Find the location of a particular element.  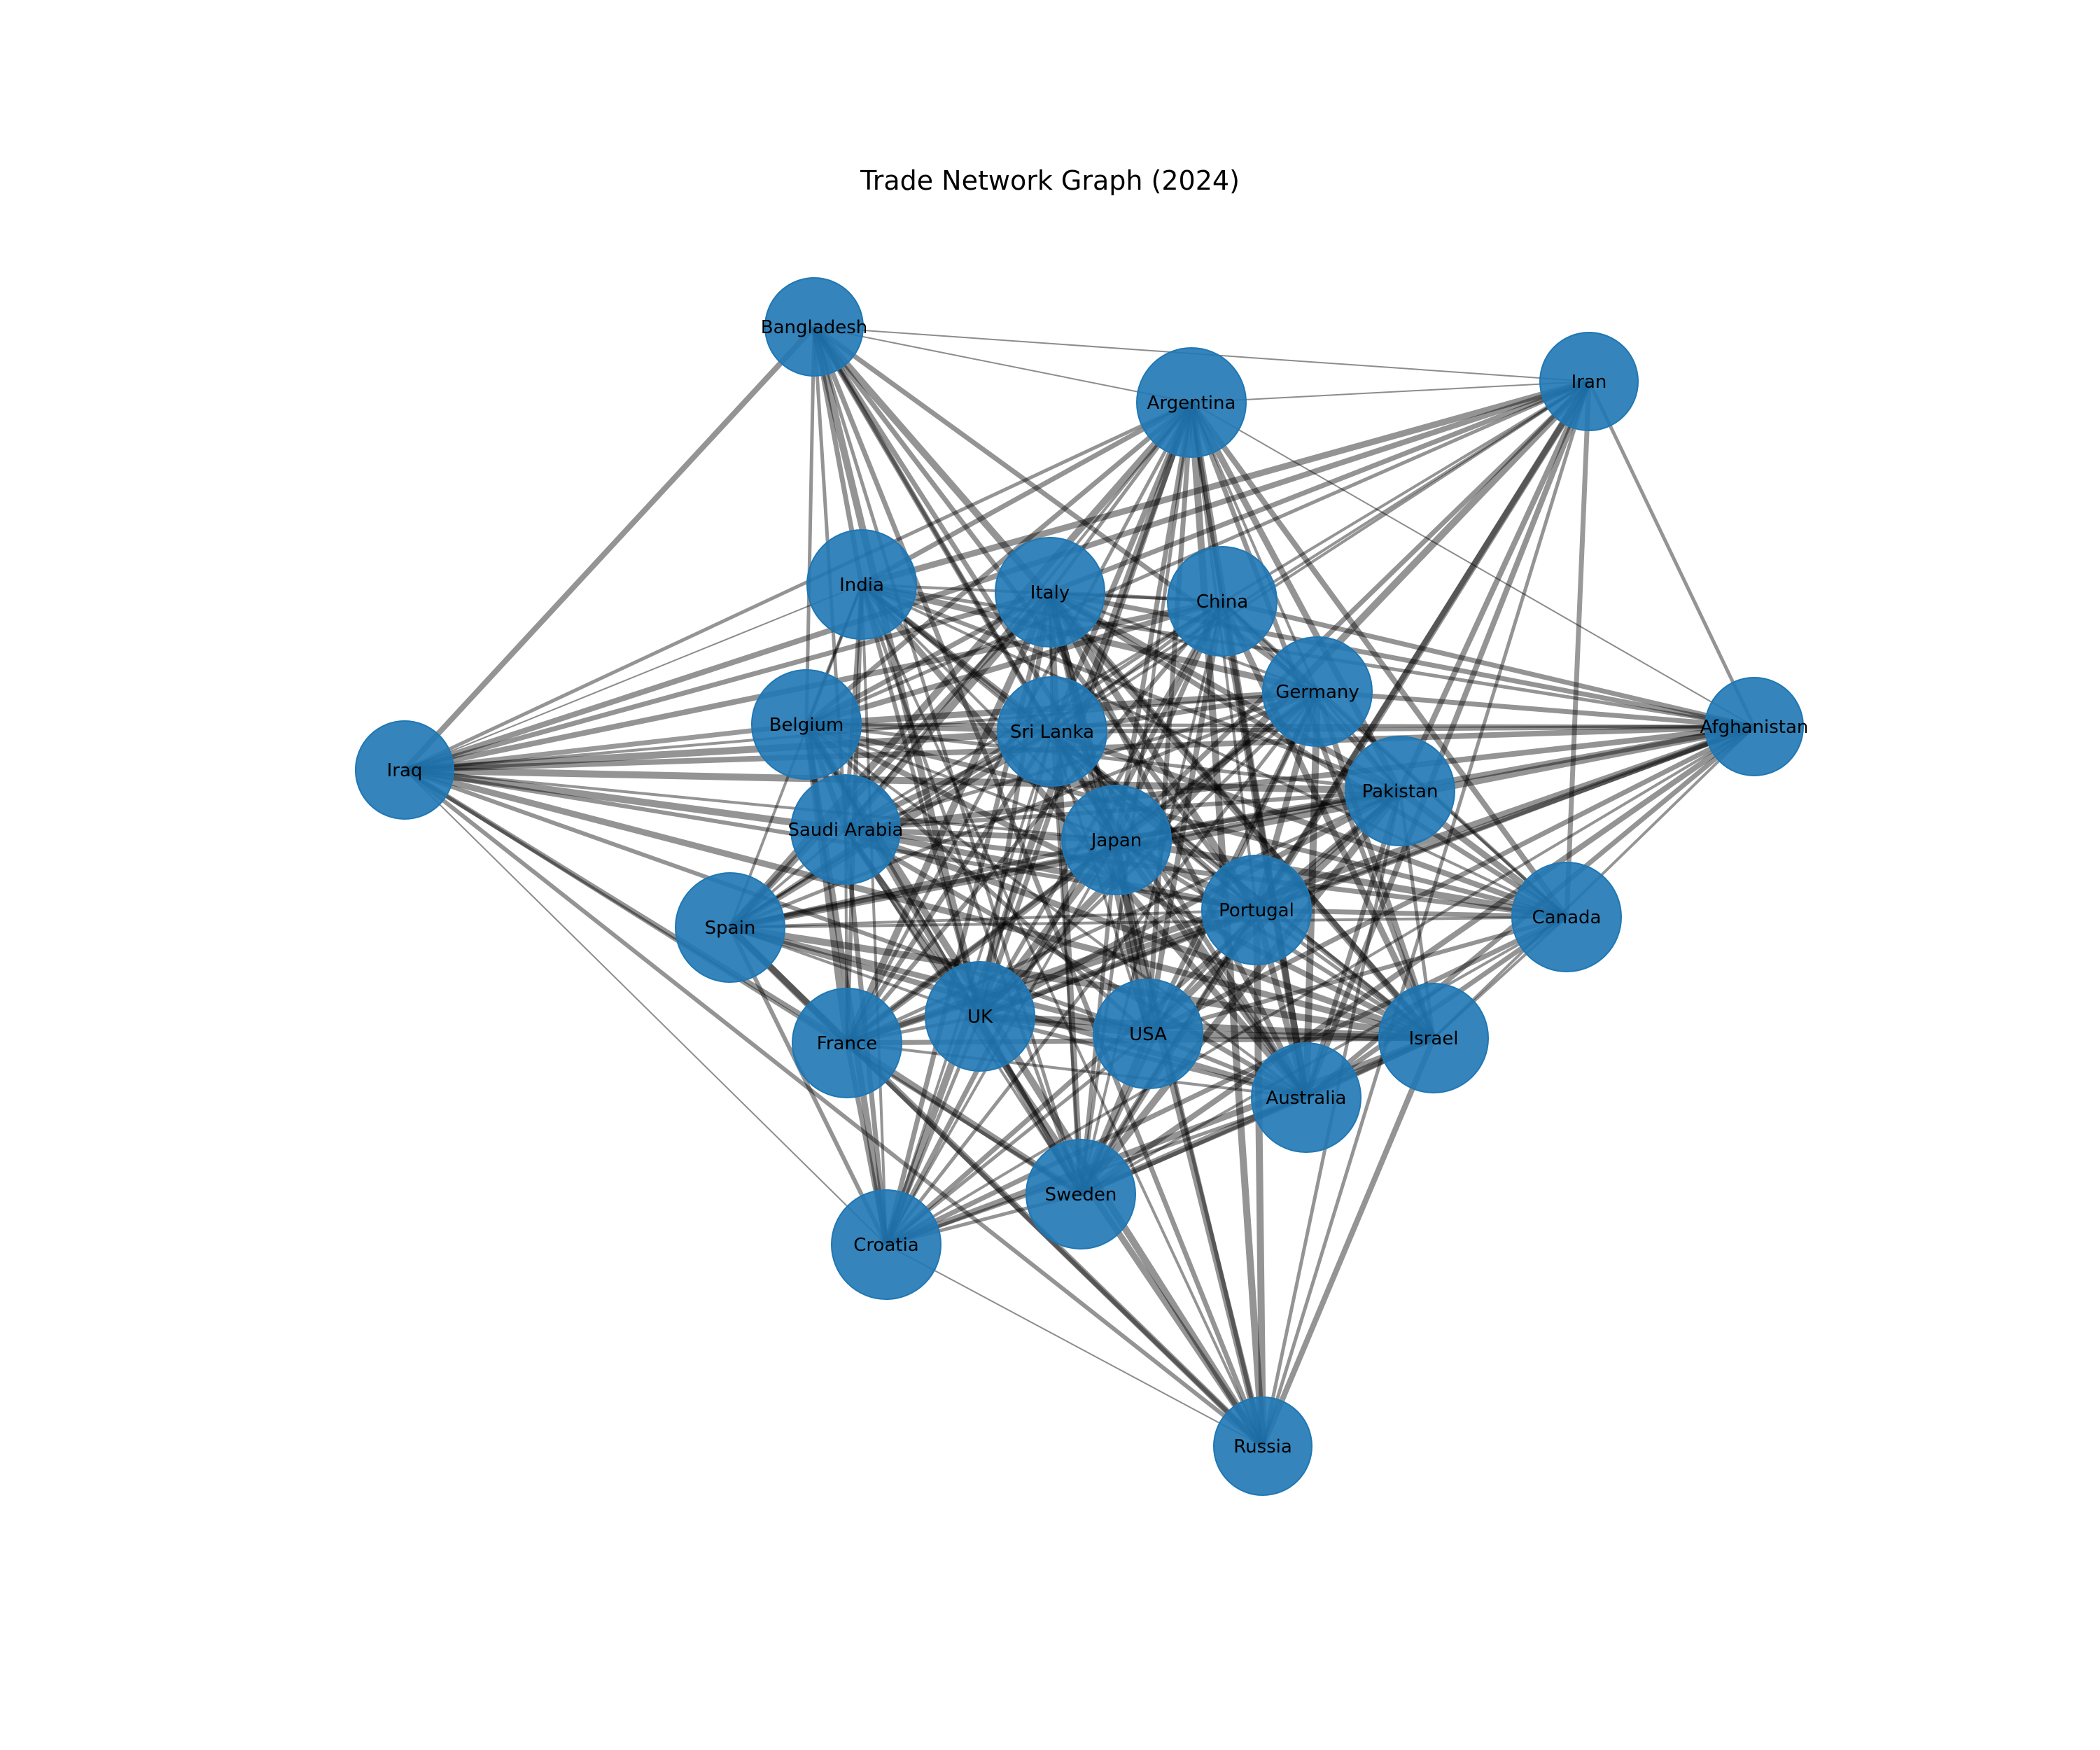

edge-iran-russia is located at coordinates (1426, 914).